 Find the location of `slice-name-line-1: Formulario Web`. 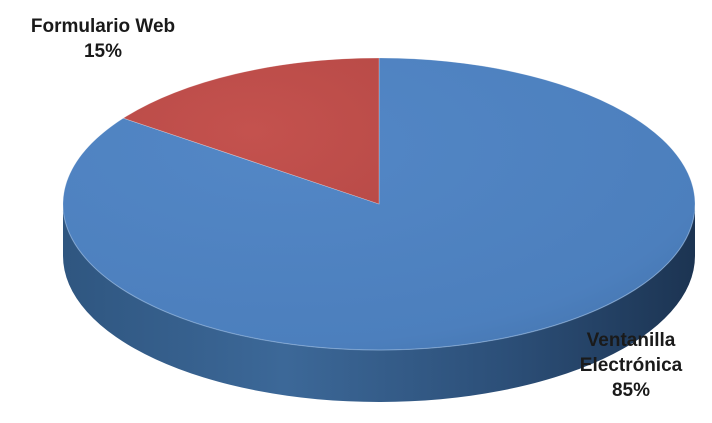

slice-name-line-1: Formulario Web is located at coordinates (103, 26).